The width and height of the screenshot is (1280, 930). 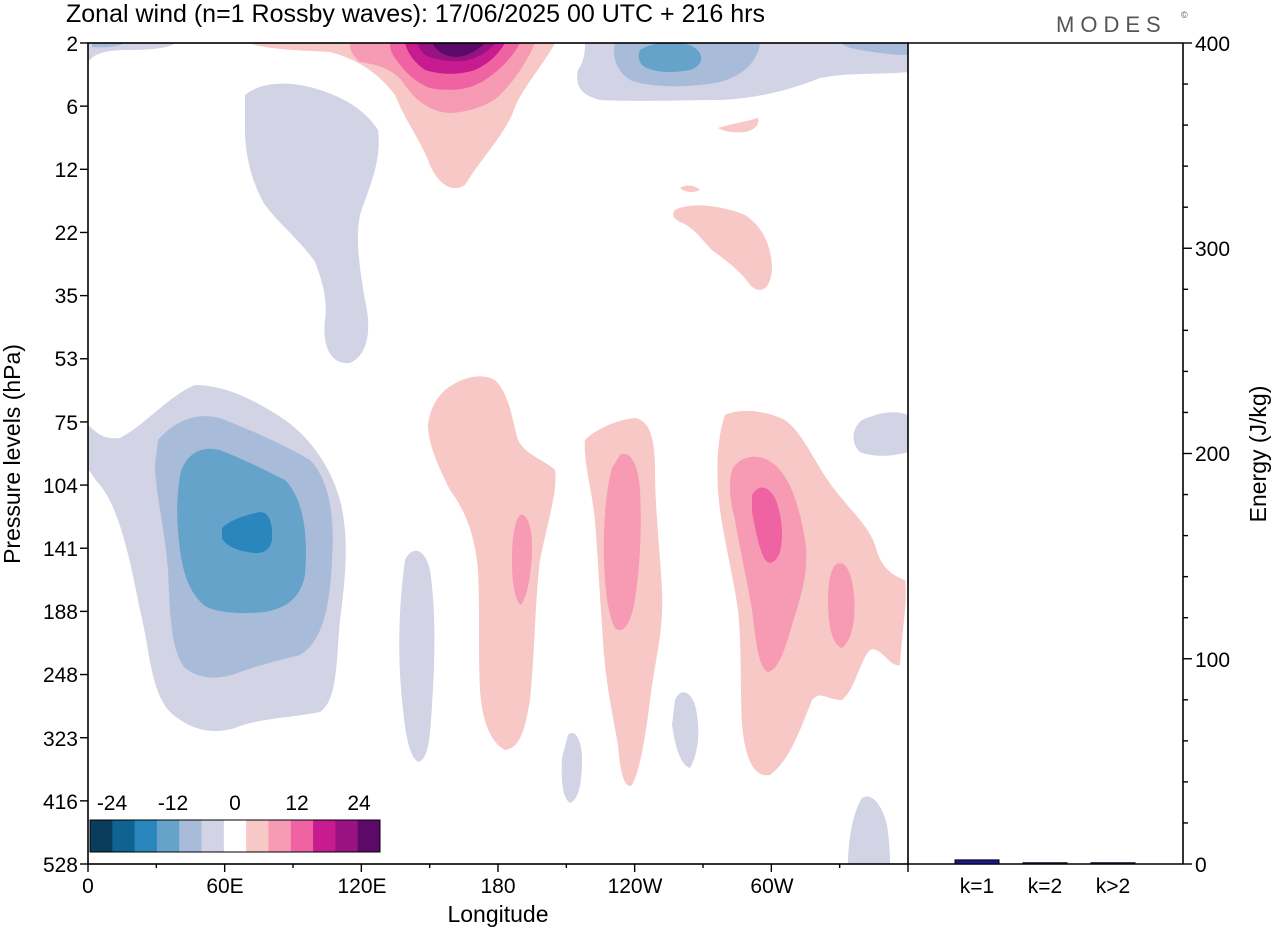 What do you see at coordinates (131, 52) in the screenshot?
I see `contour-neg-topleft` at bounding box center [131, 52].